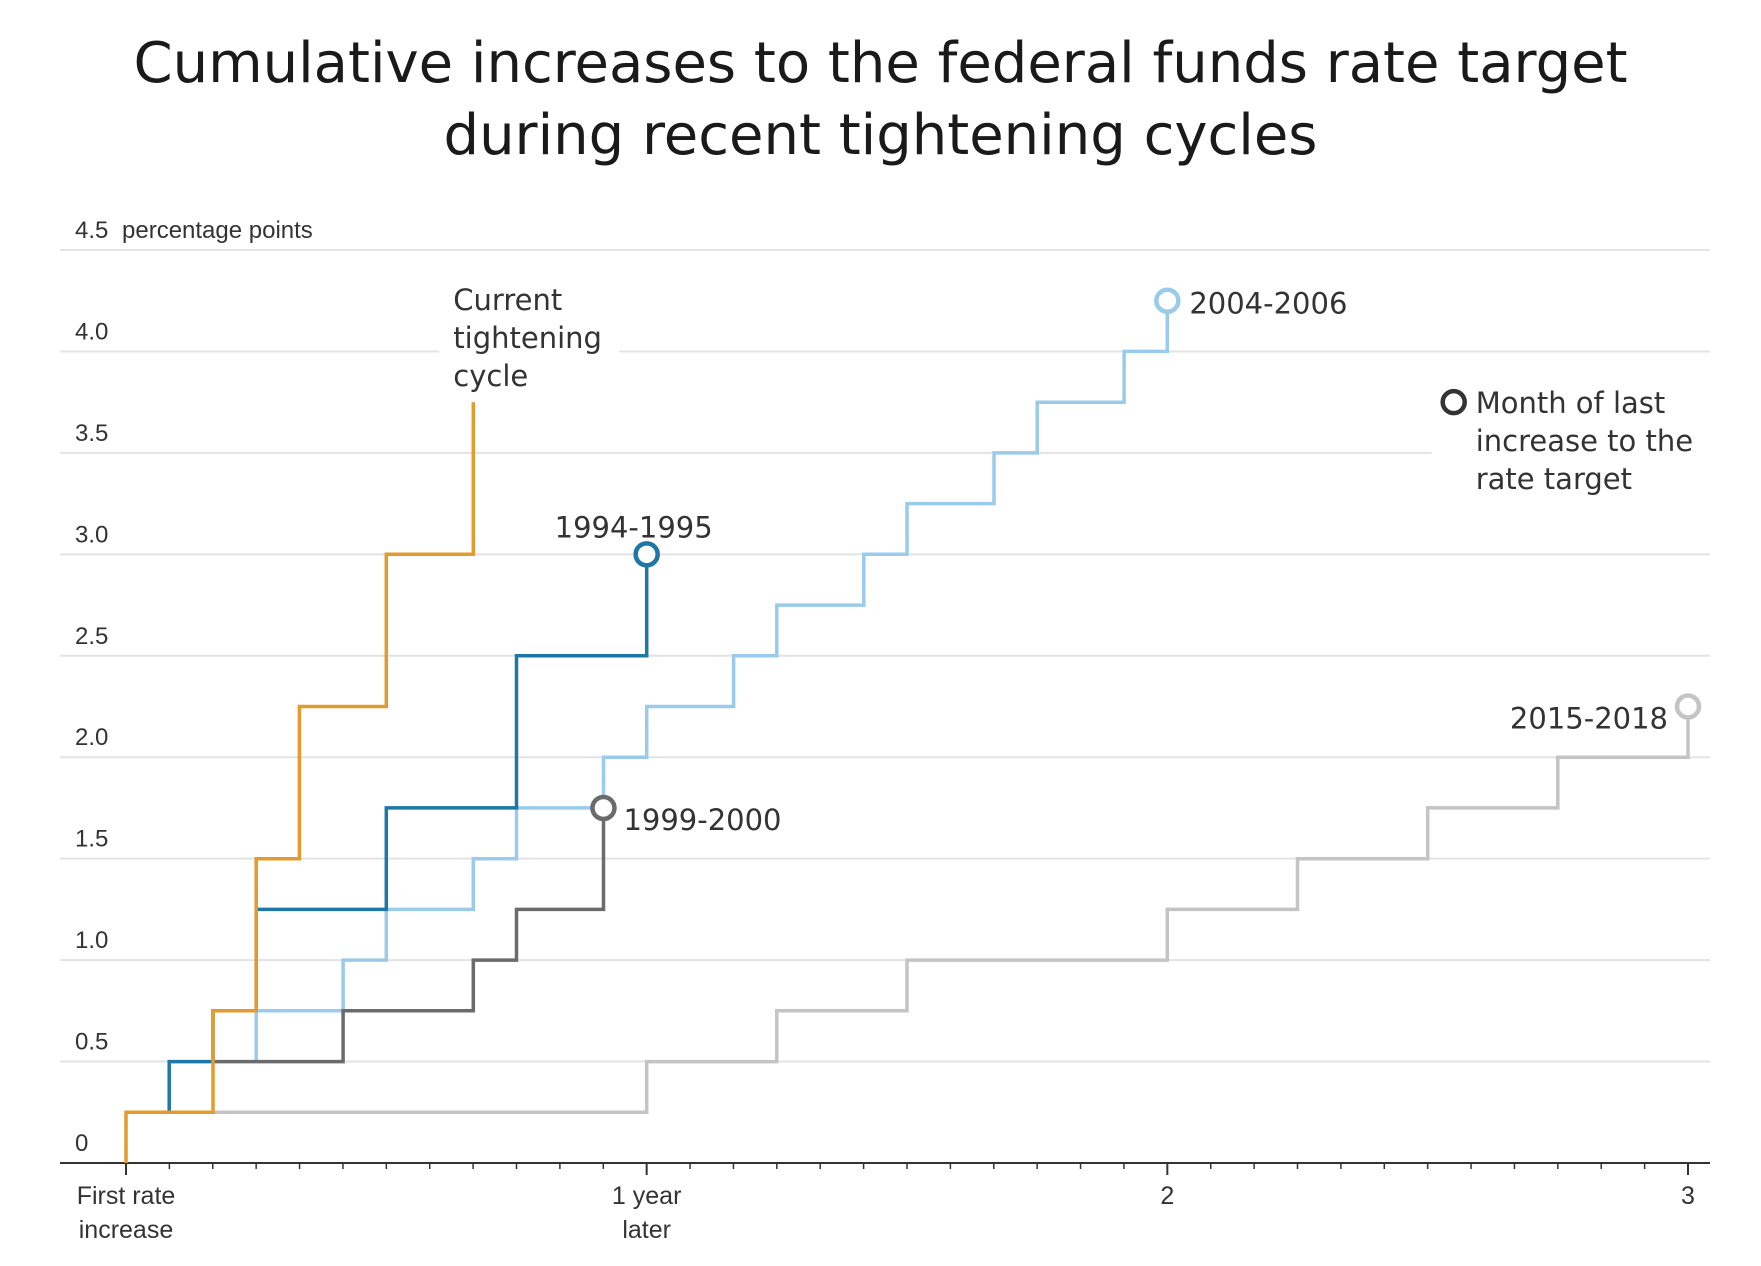 The width and height of the screenshot is (1761, 1266). I want to click on y-tick-label: 0.5, so click(91, 1042).